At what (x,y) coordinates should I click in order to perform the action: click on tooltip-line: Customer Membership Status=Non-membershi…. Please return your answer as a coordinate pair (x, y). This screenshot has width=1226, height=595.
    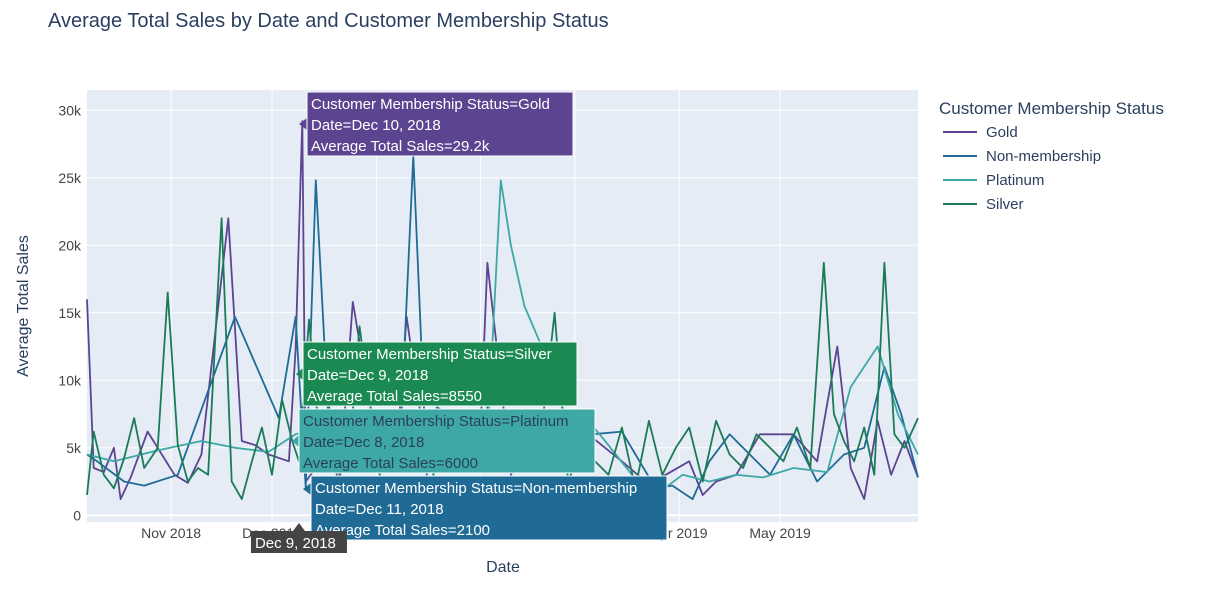
    Looking at the image, I should click on (476, 488).